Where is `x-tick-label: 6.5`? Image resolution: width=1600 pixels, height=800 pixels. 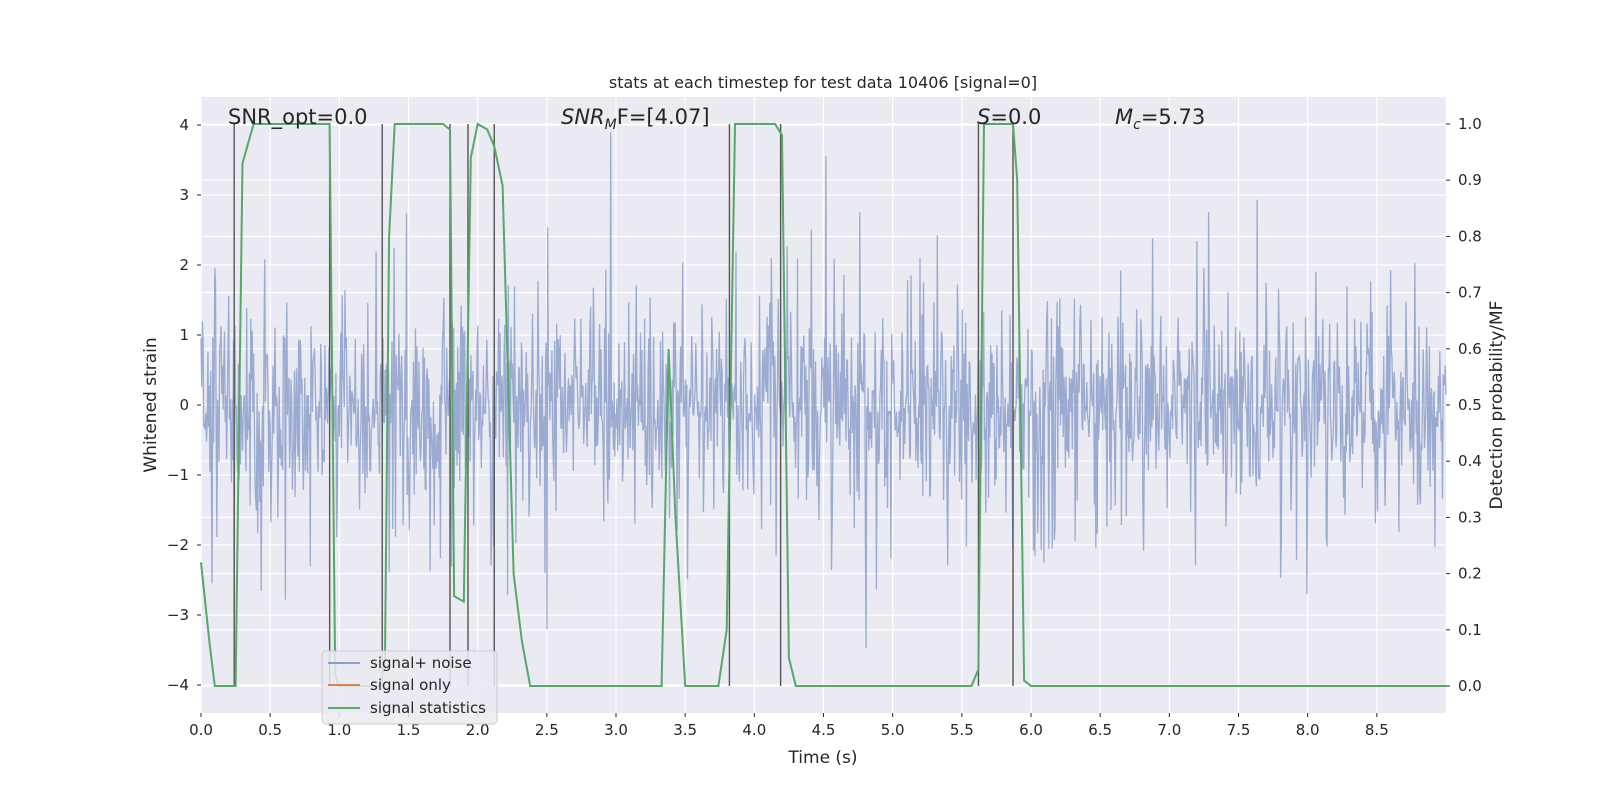
x-tick-label: 6.5 is located at coordinates (1100, 730).